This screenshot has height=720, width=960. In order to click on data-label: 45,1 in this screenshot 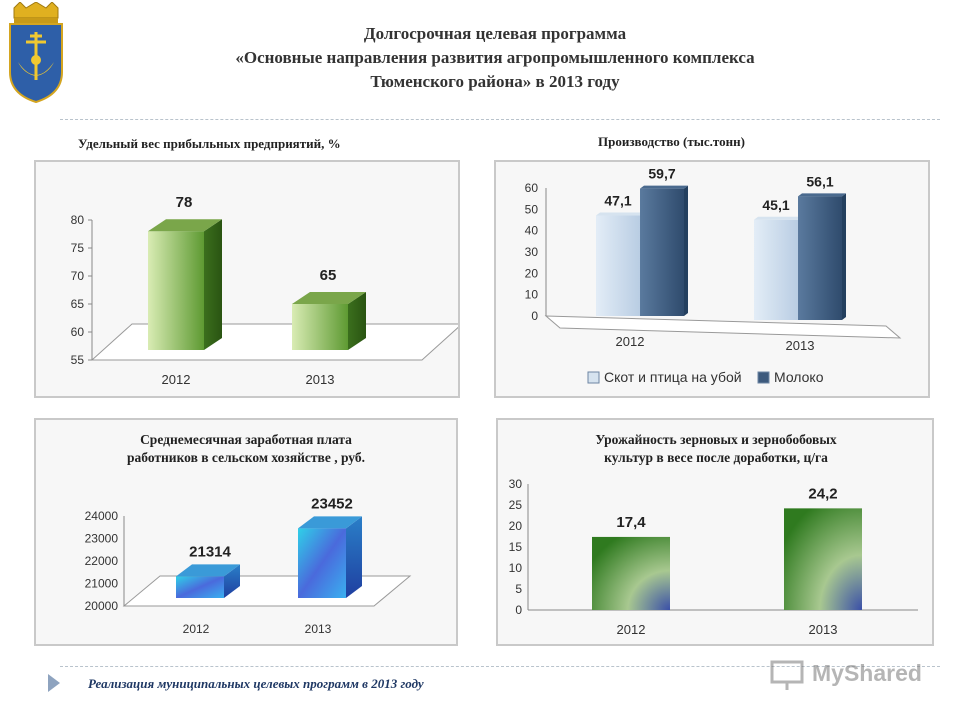, I will do `click(775, 205)`.